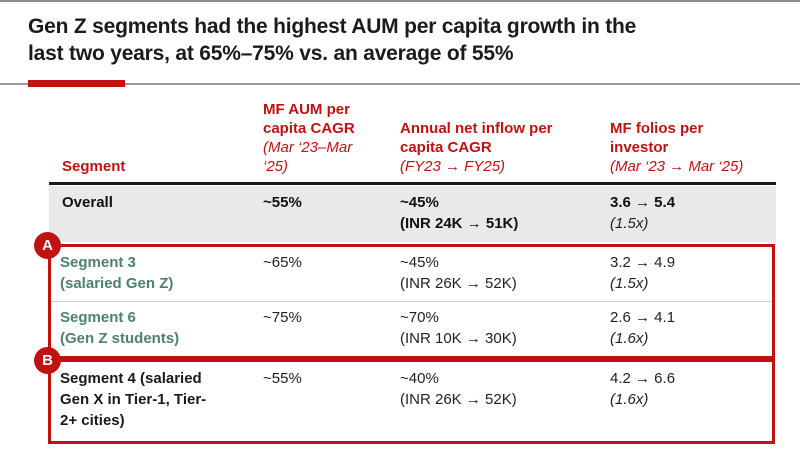 This screenshot has width=800, height=457. What do you see at coordinates (331, 328) in the screenshot?
I see `segment6-aum-cell: ~75%` at bounding box center [331, 328].